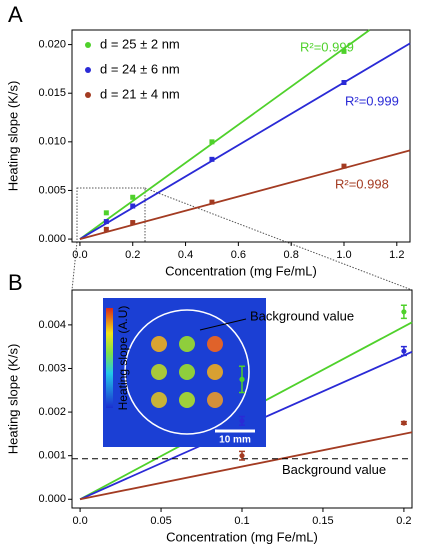  What do you see at coordinates (302, 315) in the screenshot?
I see `annotation: Background value` at bounding box center [302, 315].